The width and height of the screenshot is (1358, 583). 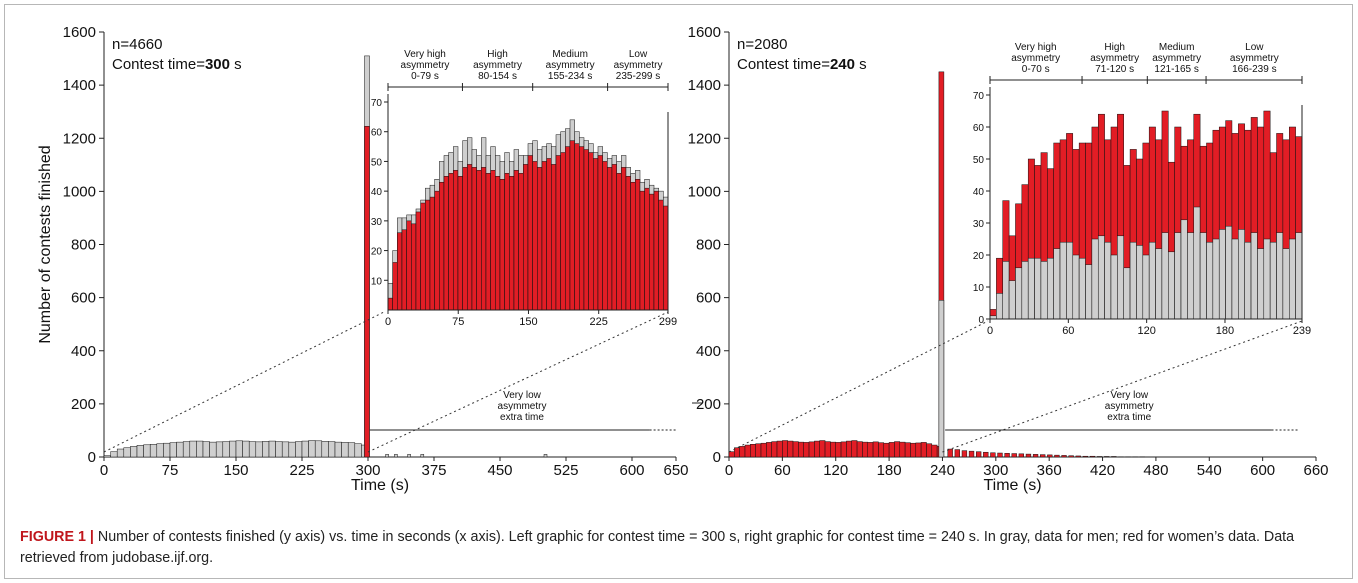 I want to click on panel-right-sample-size: n=2080, so click(x=762, y=44).